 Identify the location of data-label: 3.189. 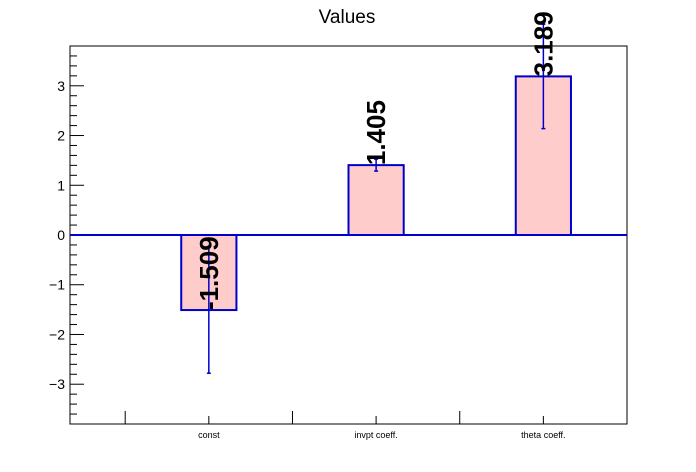
(543, 43).